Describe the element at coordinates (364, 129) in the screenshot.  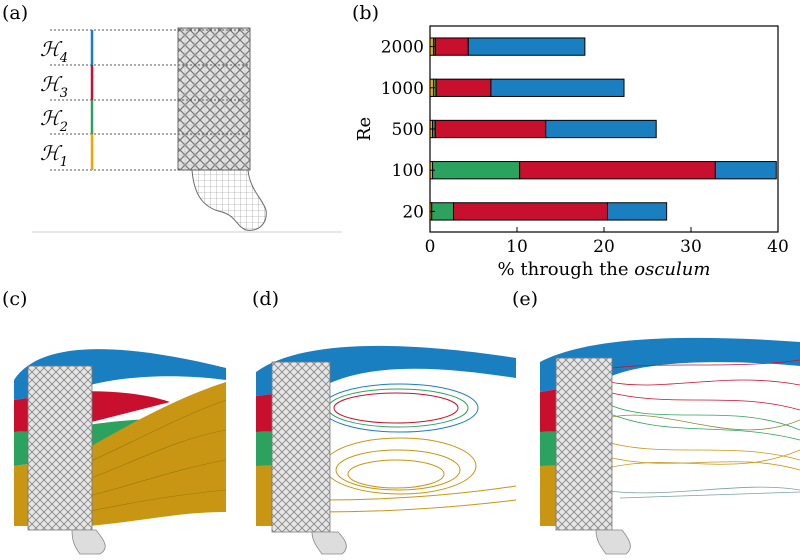
I see `y-axis-label: Re` at that location.